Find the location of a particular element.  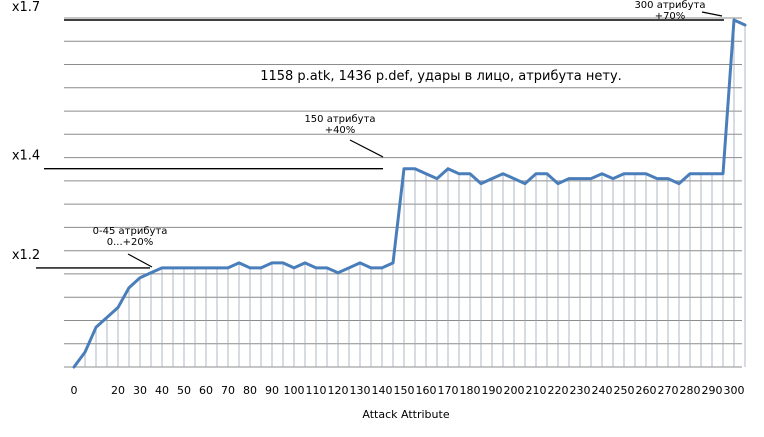

annotation-text: 150 атрибута is located at coordinates (339, 119).